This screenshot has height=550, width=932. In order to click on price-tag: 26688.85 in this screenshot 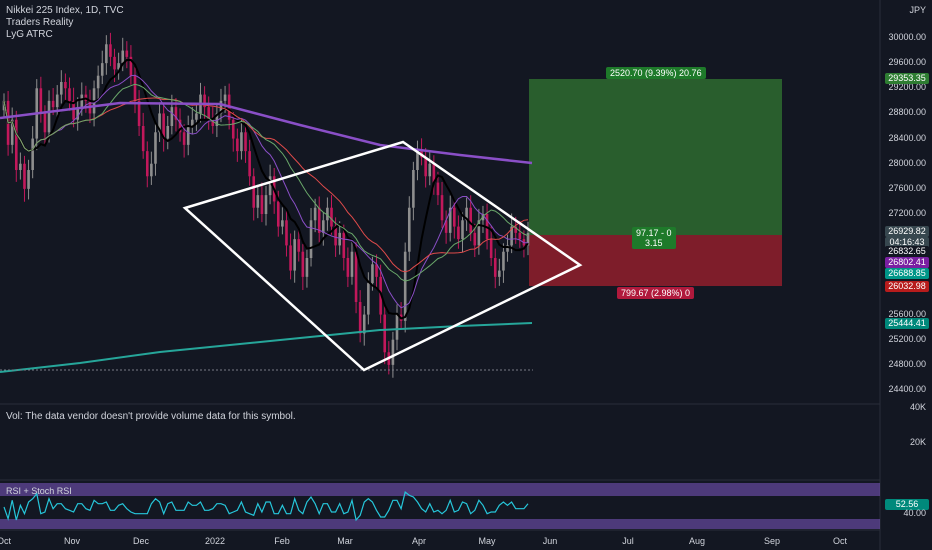, I will do `click(907, 273)`.